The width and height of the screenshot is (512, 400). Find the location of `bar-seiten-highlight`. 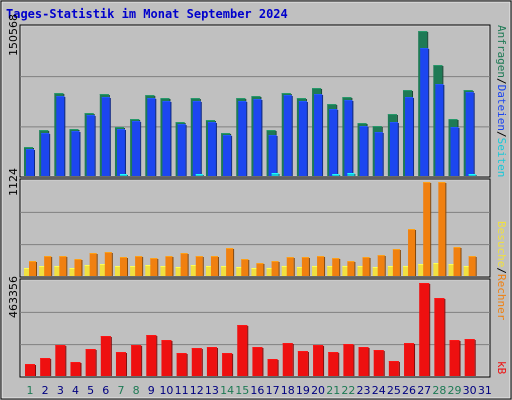

bar-seiten-highlight is located at coordinates (336, 174).